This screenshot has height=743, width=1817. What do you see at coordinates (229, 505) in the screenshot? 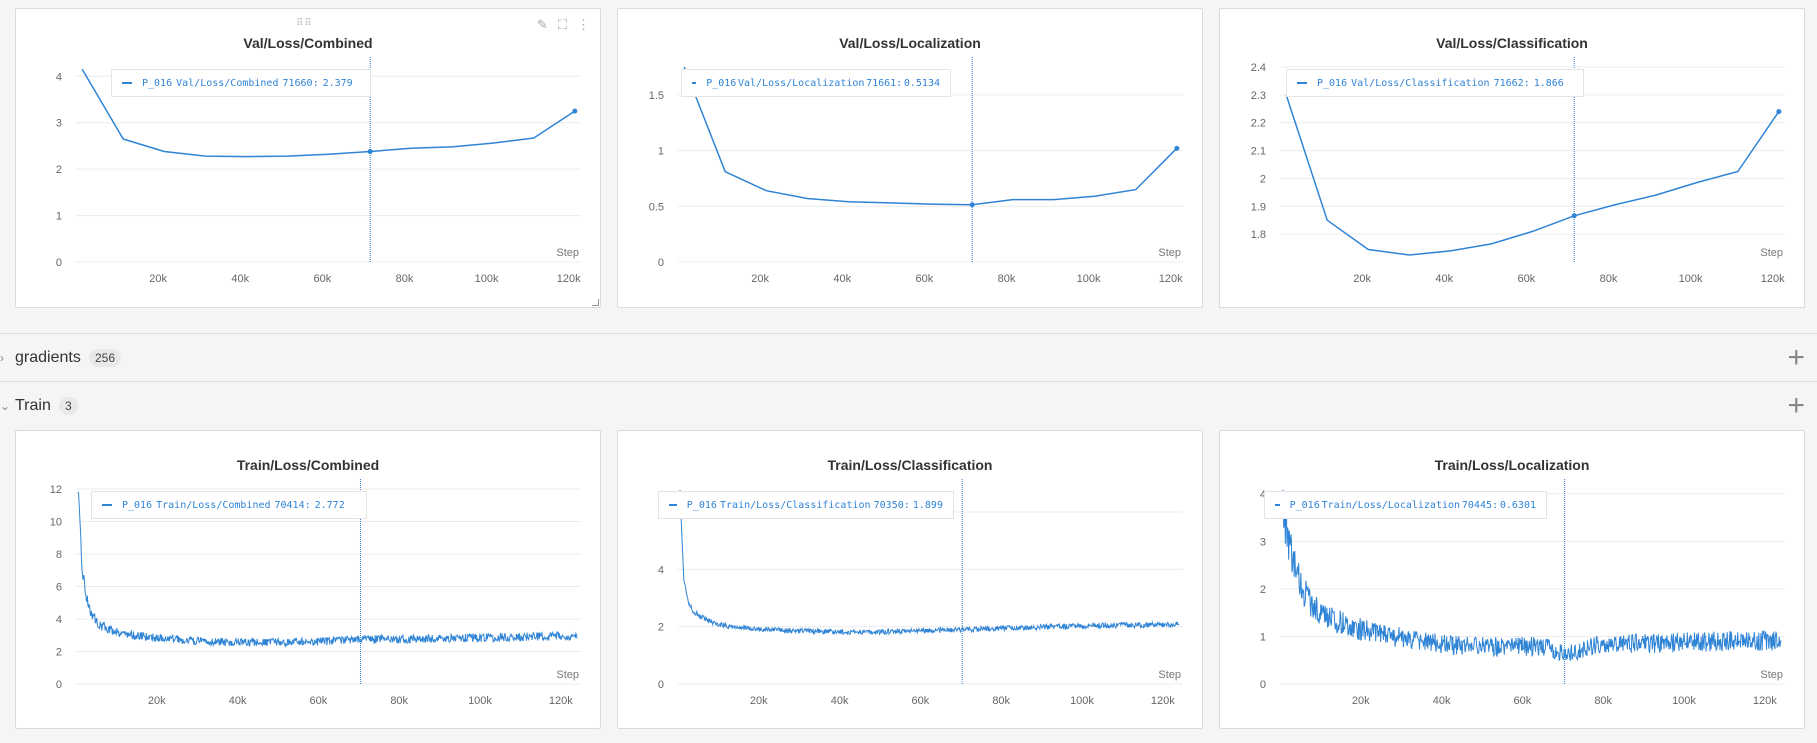
I see `chart-tooltip-legend: P_016 Train/Loss/Combined 70414: 2.772` at bounding box center [229, 505].